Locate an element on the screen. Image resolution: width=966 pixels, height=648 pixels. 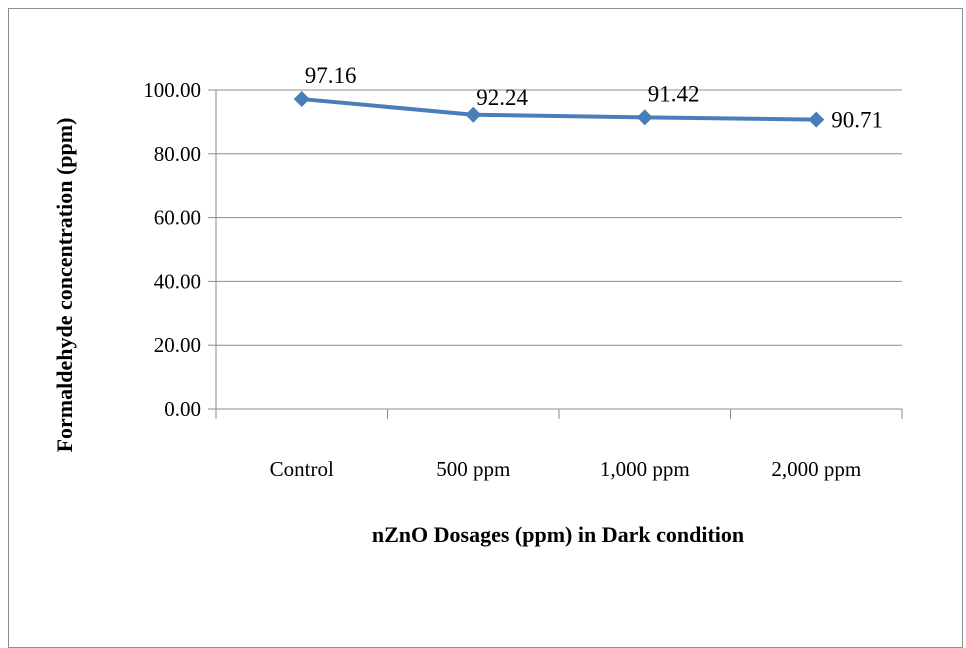
data-labels: 97.16 92.24 91.42 90.71 is located at coordinates (594, 98).